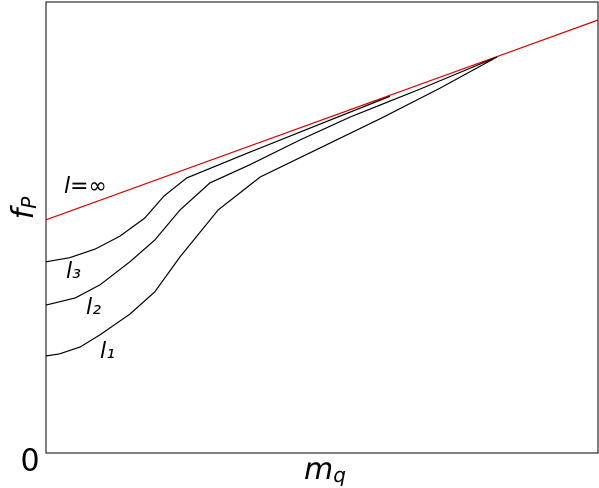 The height and width of the screenshot is (488, 599). I want to click on series-label: l₁, so click(107, 351).